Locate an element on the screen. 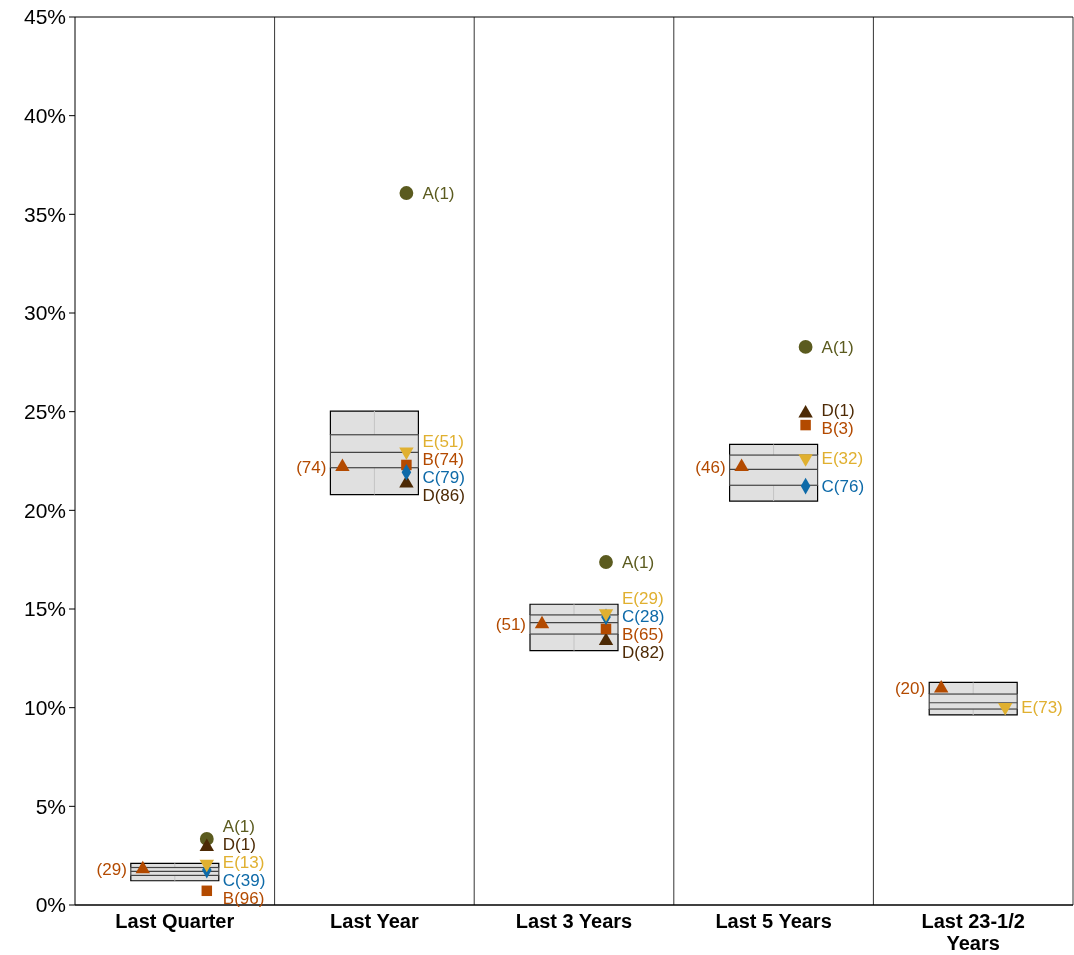  y-tick-label: 5% is located at coordinates (50, 806).